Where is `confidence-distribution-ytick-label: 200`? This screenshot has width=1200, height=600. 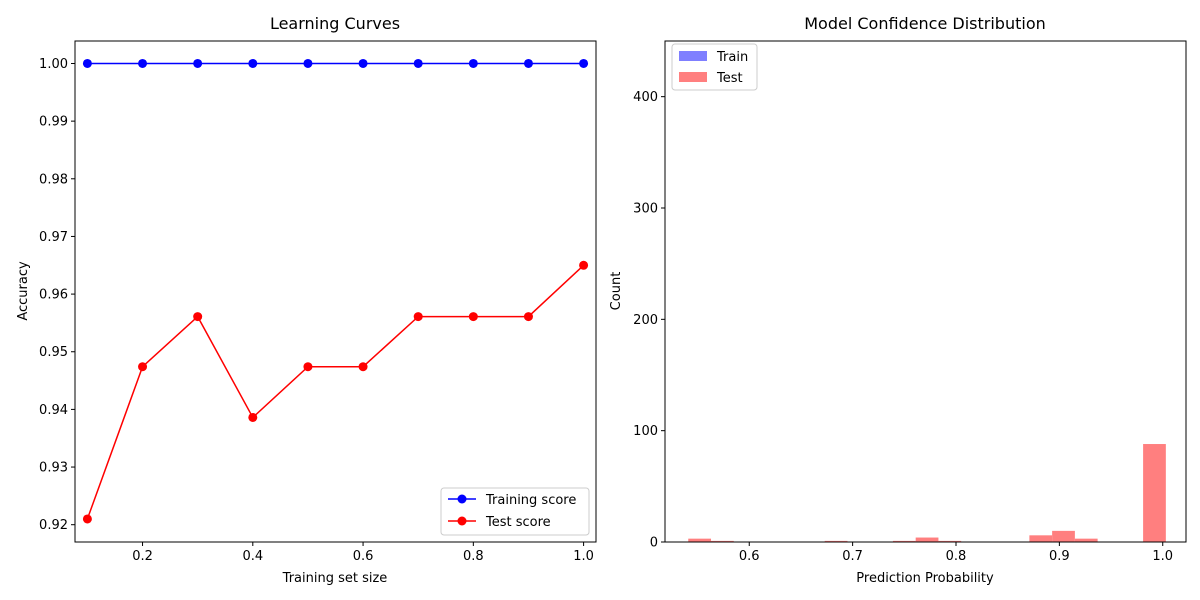
confidence-distribution-ytick-label: 200 is located at coordinates (645, 320).